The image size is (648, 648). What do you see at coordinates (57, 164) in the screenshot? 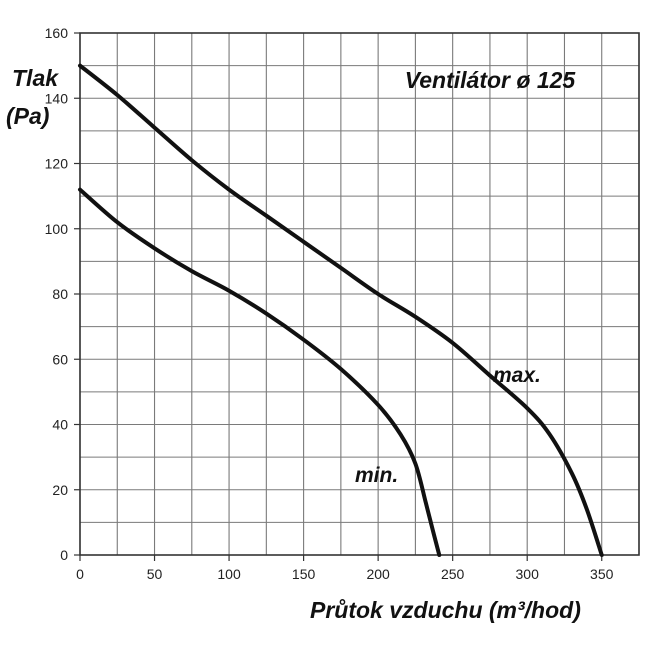
I see `y-tick-label: 120` at bounding box center [57, 164].